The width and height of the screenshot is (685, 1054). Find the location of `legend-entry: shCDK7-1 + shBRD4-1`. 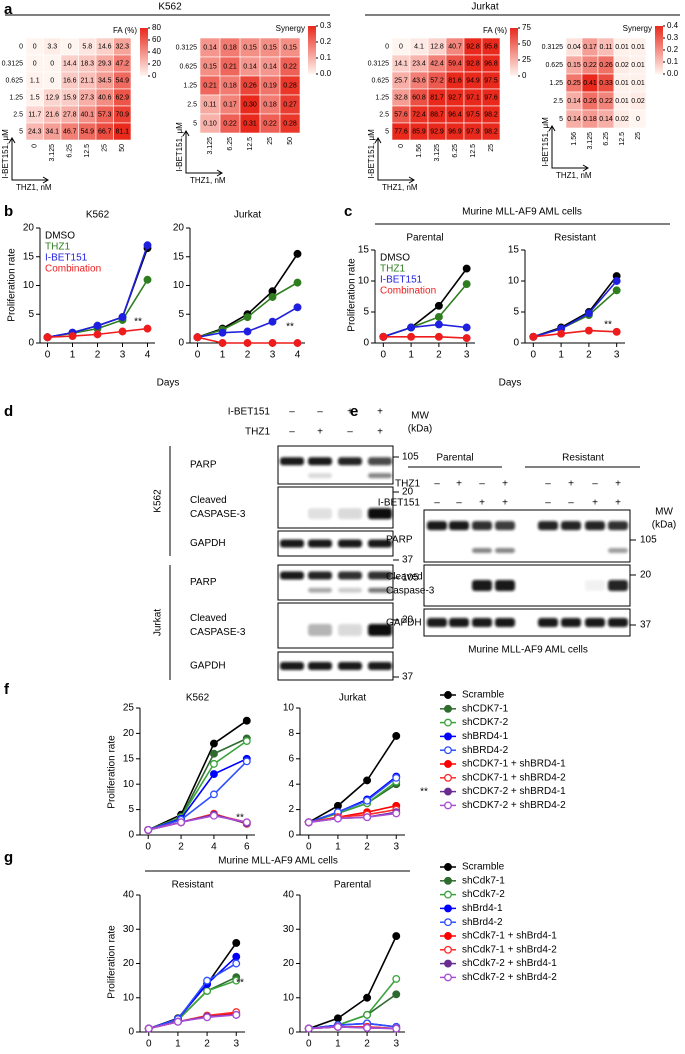

legend-entry: shCDK7-1 + shBRD4-1 is located at coordinates (514, 764).